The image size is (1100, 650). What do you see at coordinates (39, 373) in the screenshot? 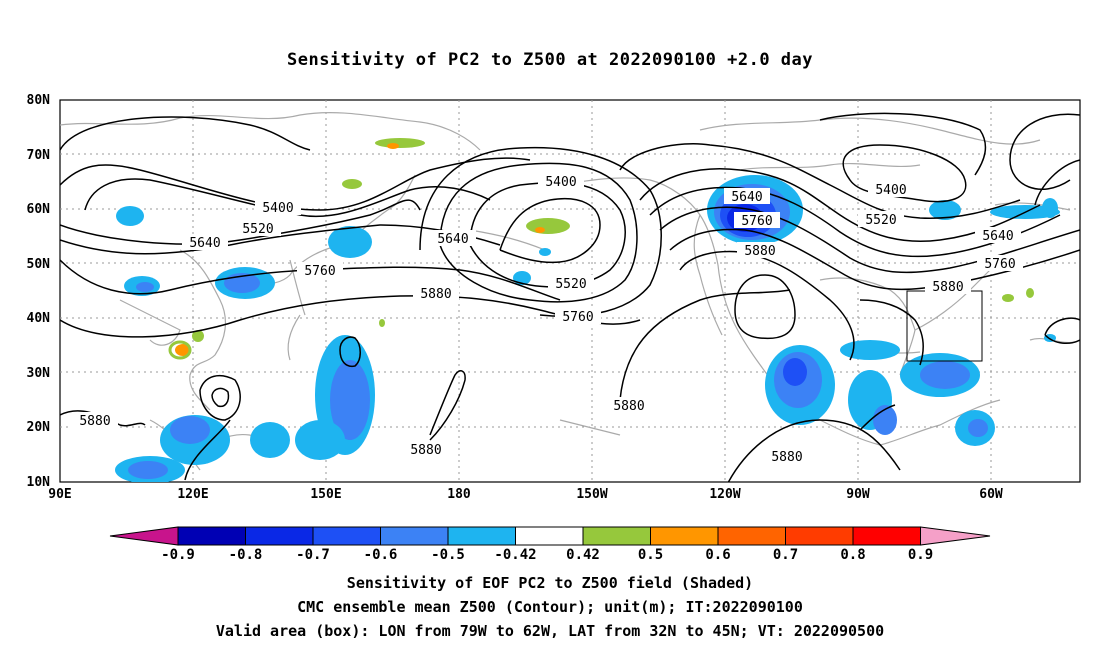
I see `lat-label-30n: 30N` at bounding box center [39, 373].